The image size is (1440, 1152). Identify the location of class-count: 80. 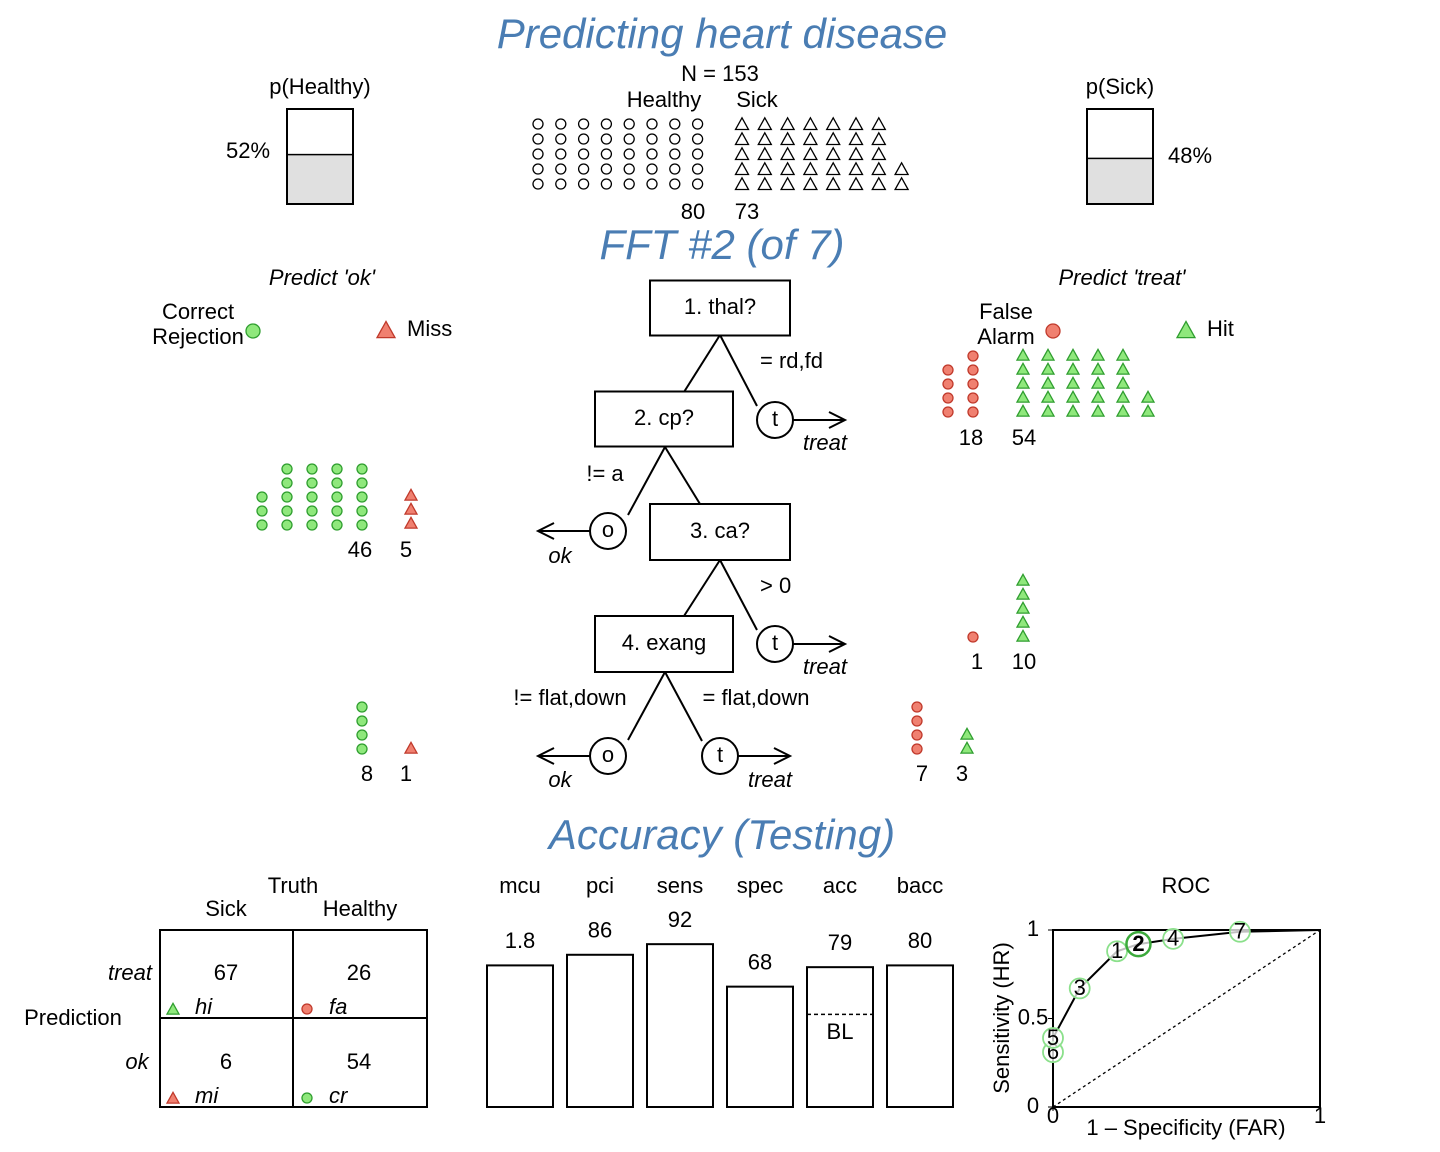
(693, 211).